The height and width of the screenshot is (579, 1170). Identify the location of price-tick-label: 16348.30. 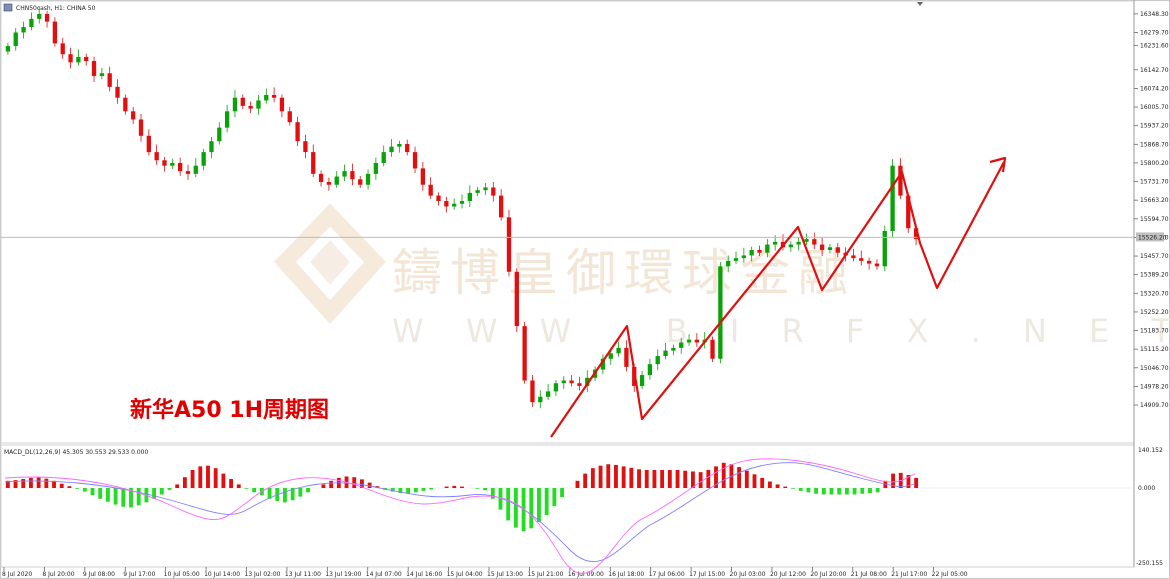
(1154, 14).